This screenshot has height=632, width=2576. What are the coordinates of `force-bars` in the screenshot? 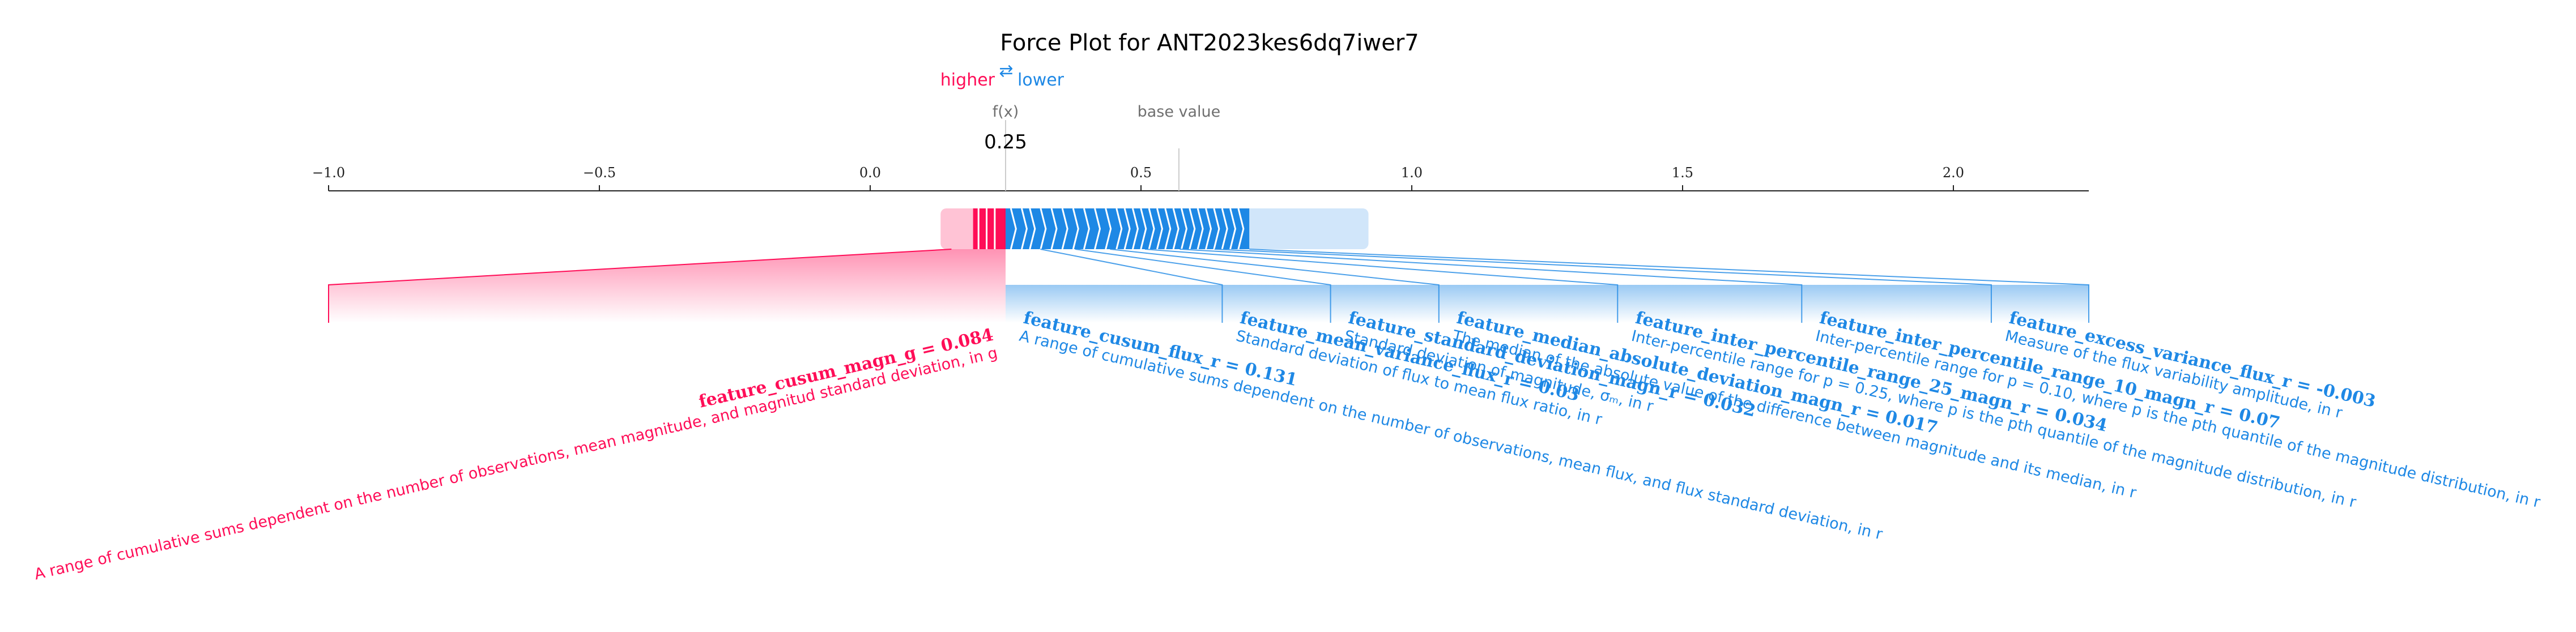 It's located at (1154, 229).